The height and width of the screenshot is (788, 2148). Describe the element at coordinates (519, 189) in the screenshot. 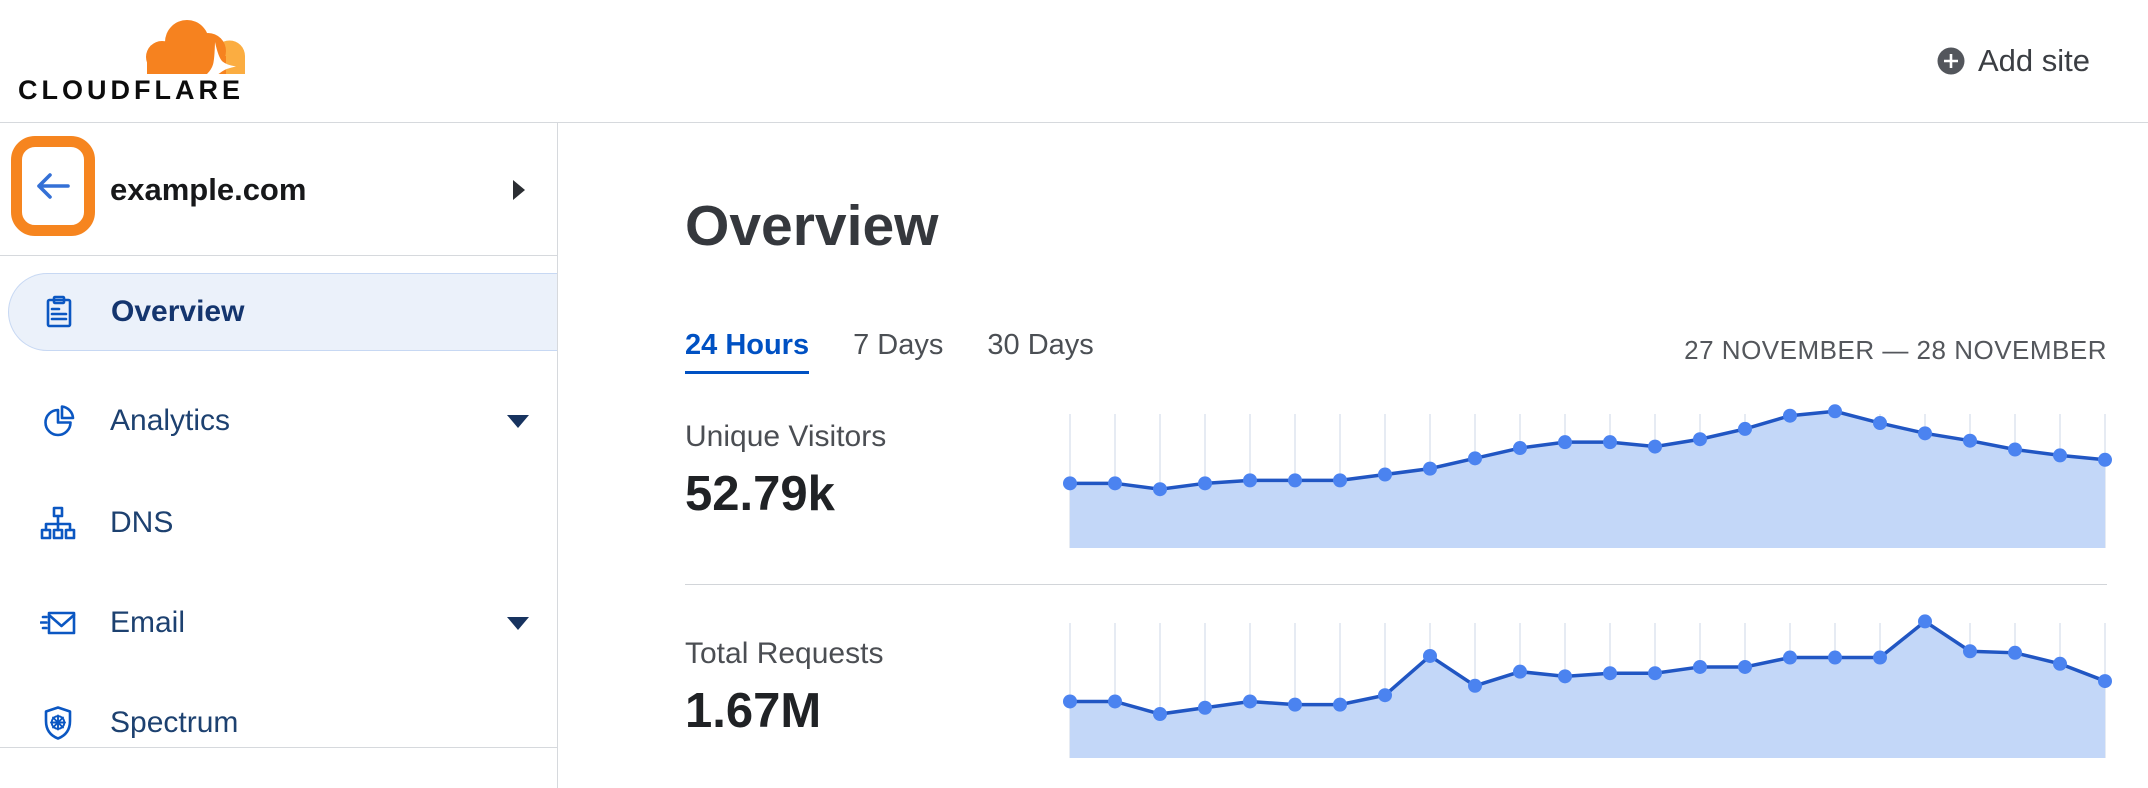

I see `caret-right-icon` at that location.